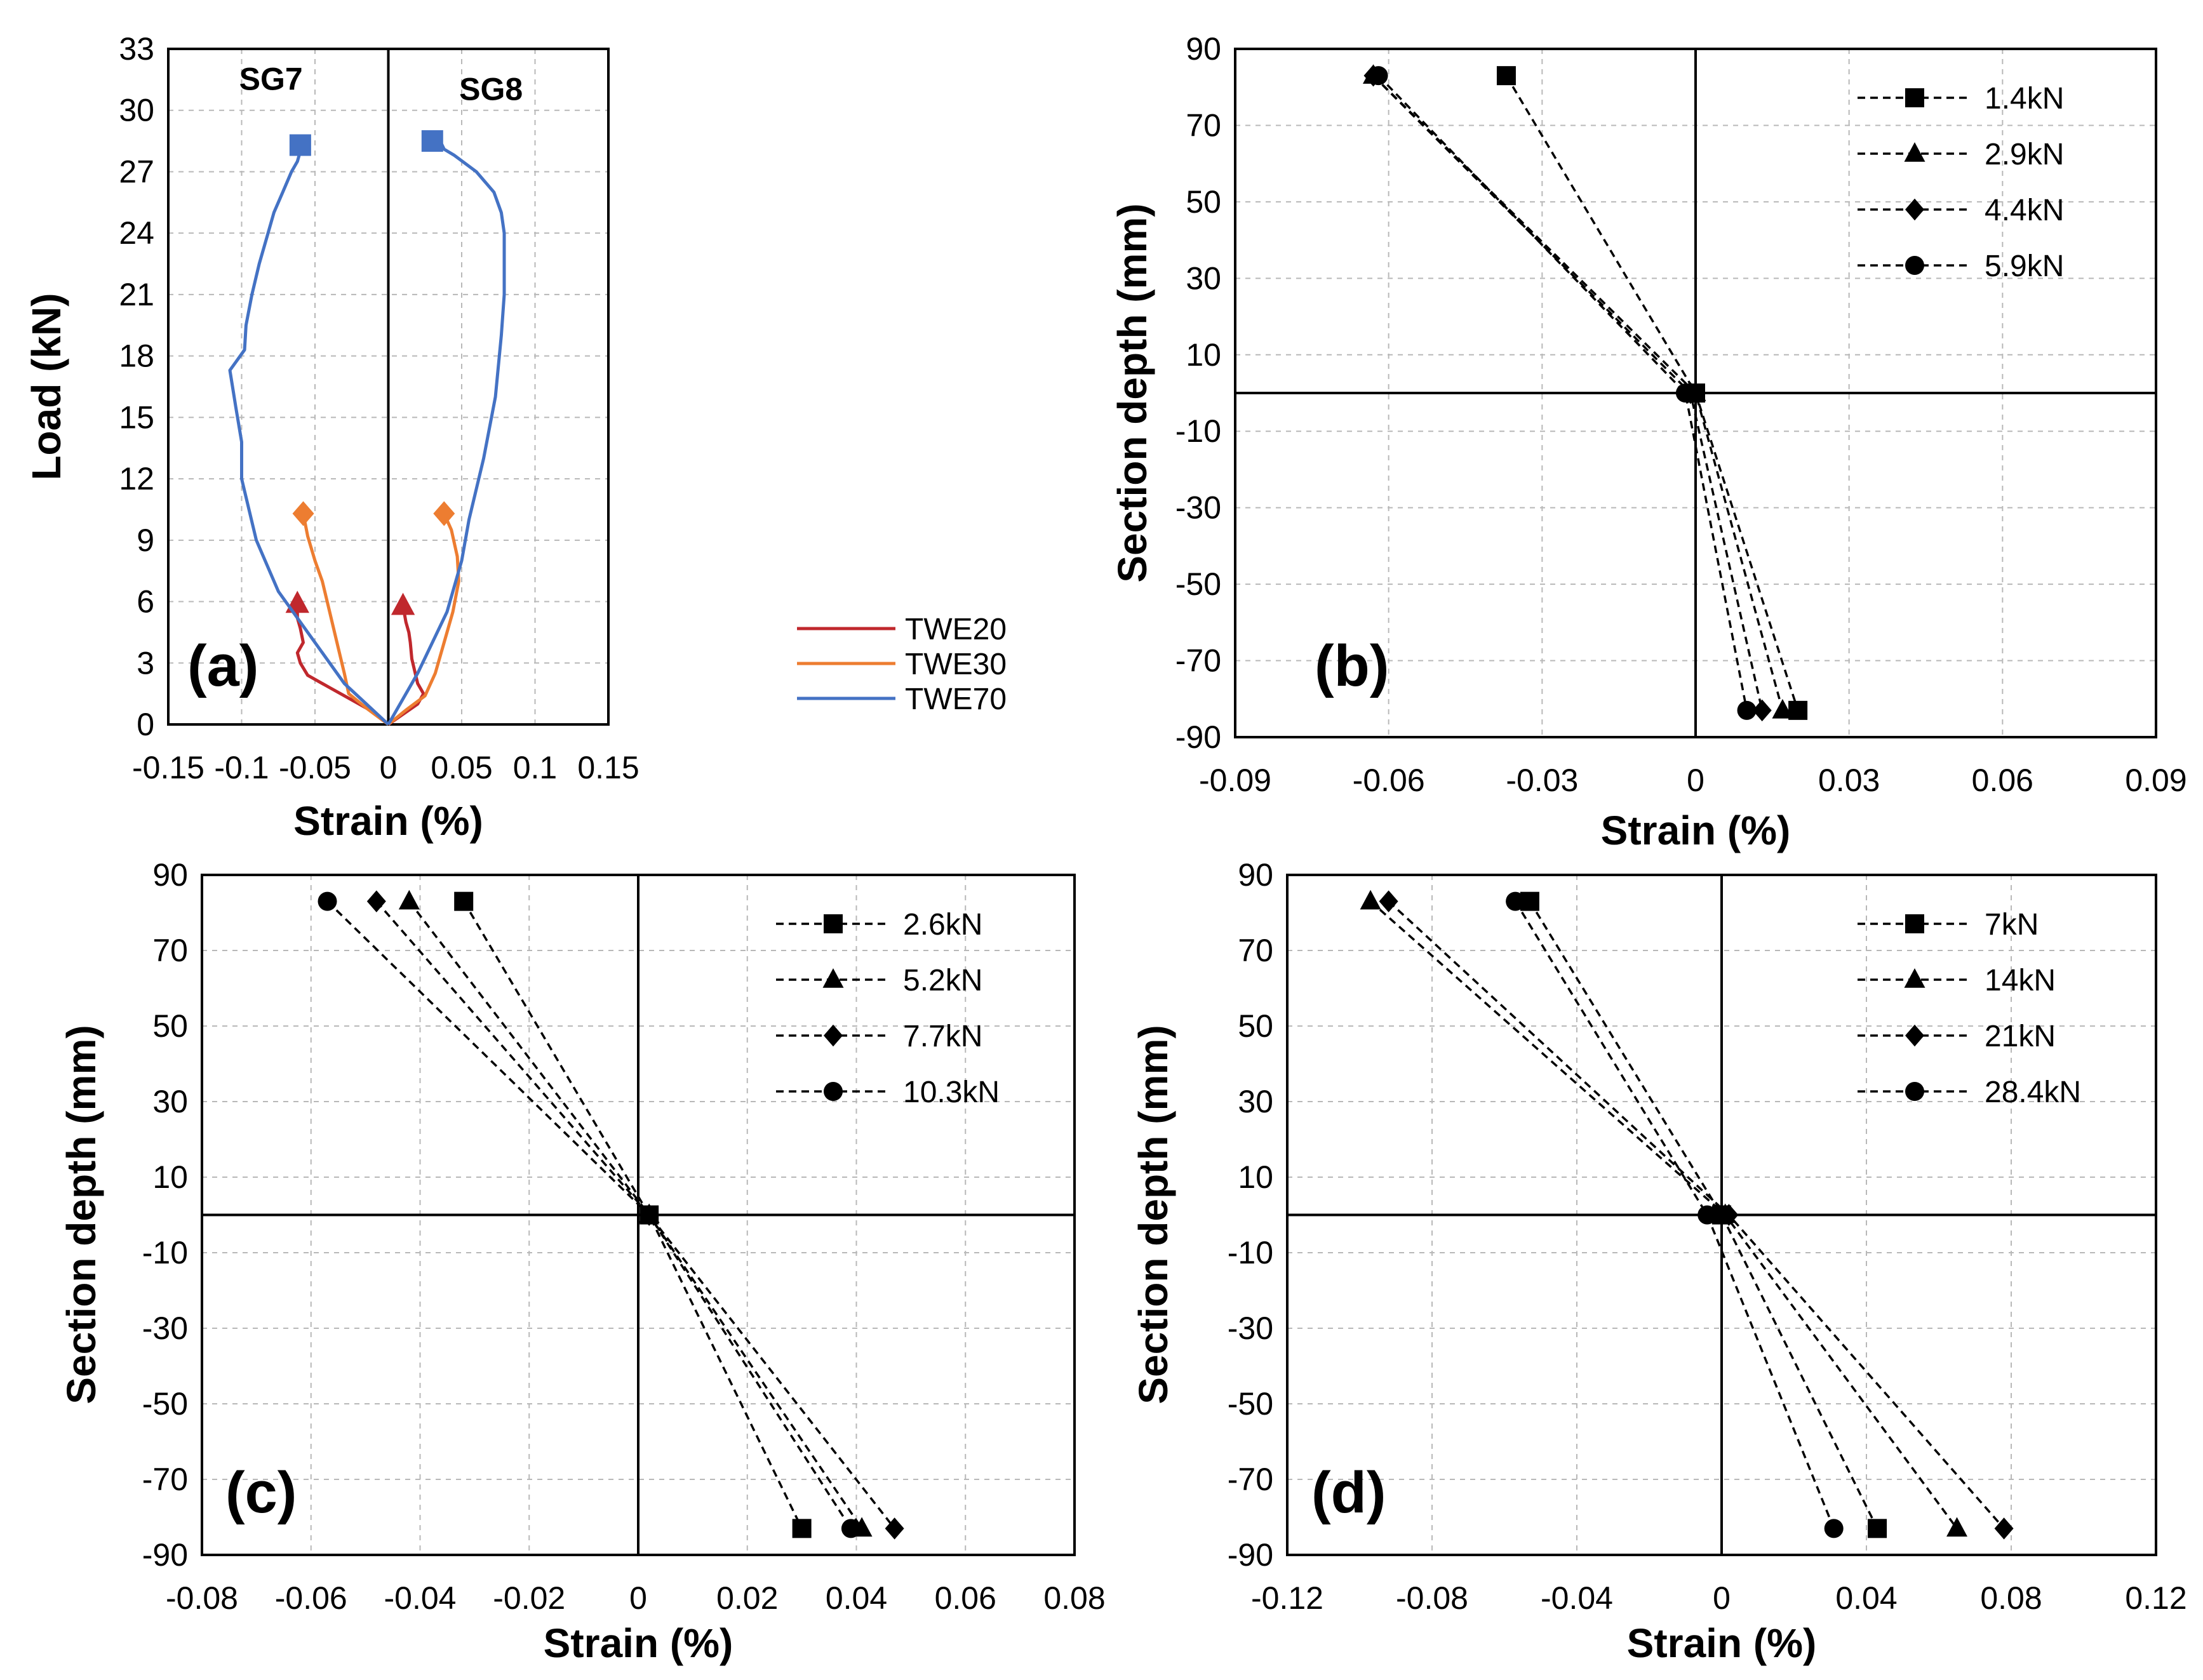 This screenshot has width=2203, height=1680. I want to click on panel-letter: (c), so click(261, 1492).